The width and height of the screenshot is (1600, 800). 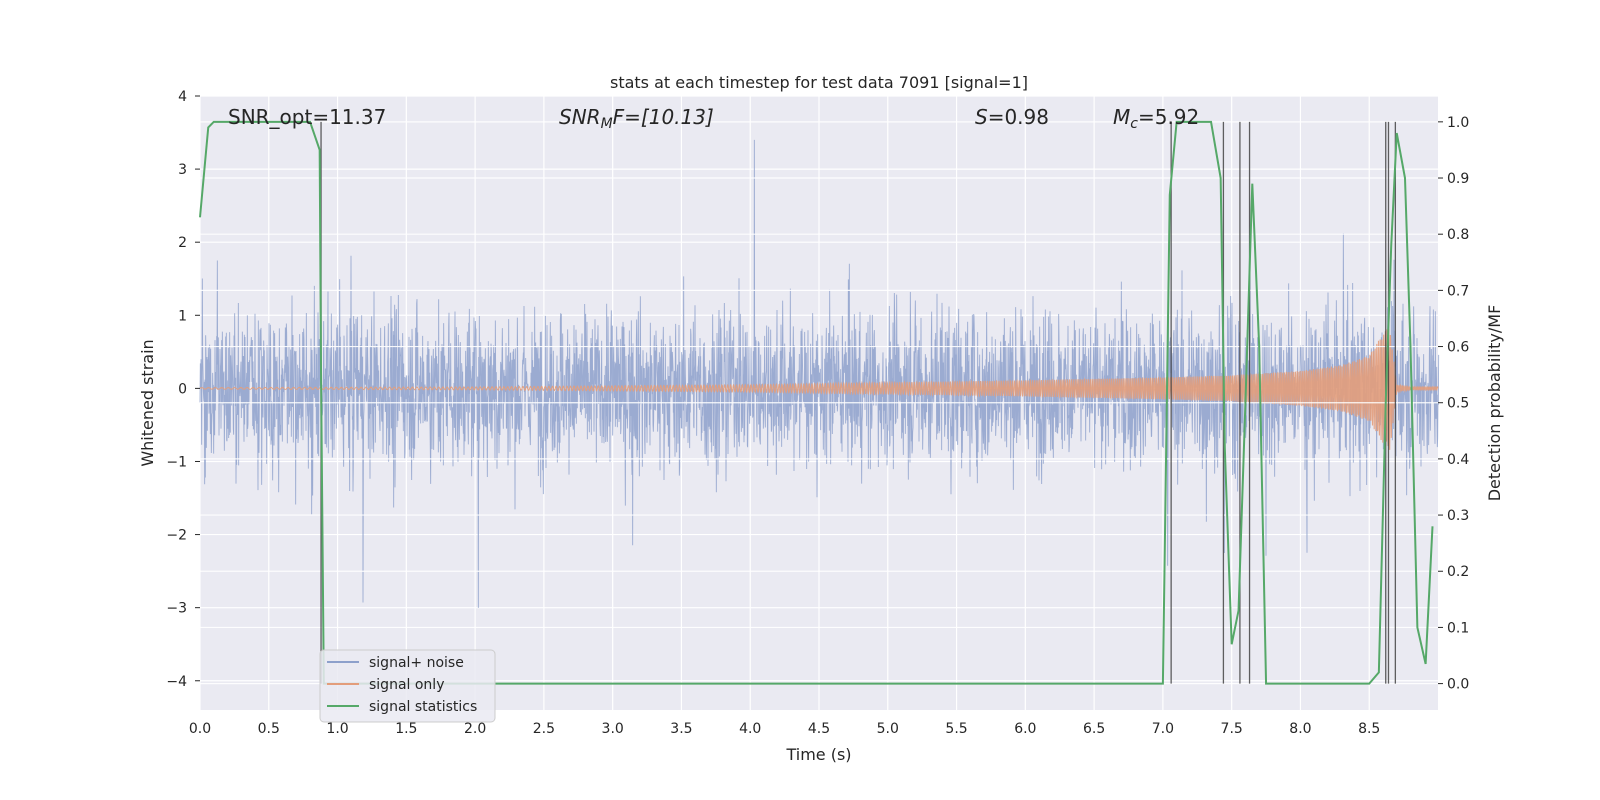 What do you see at coordinates (416, 663) in the screenshot?
I see `legend-label-signal-noise: signal+ noise` at bounding box center [416, 663].